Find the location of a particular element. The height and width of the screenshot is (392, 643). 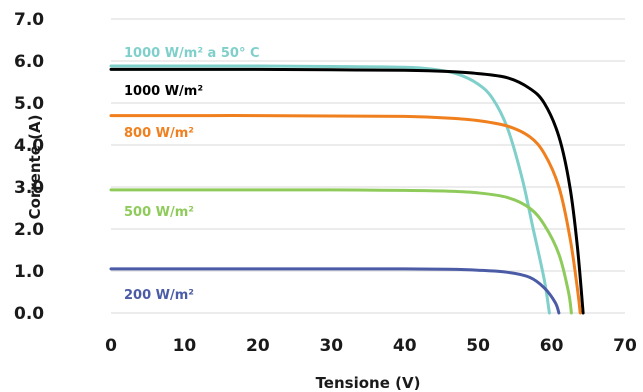

series-label: 200 W/m² is located at coordinates (159, 295).